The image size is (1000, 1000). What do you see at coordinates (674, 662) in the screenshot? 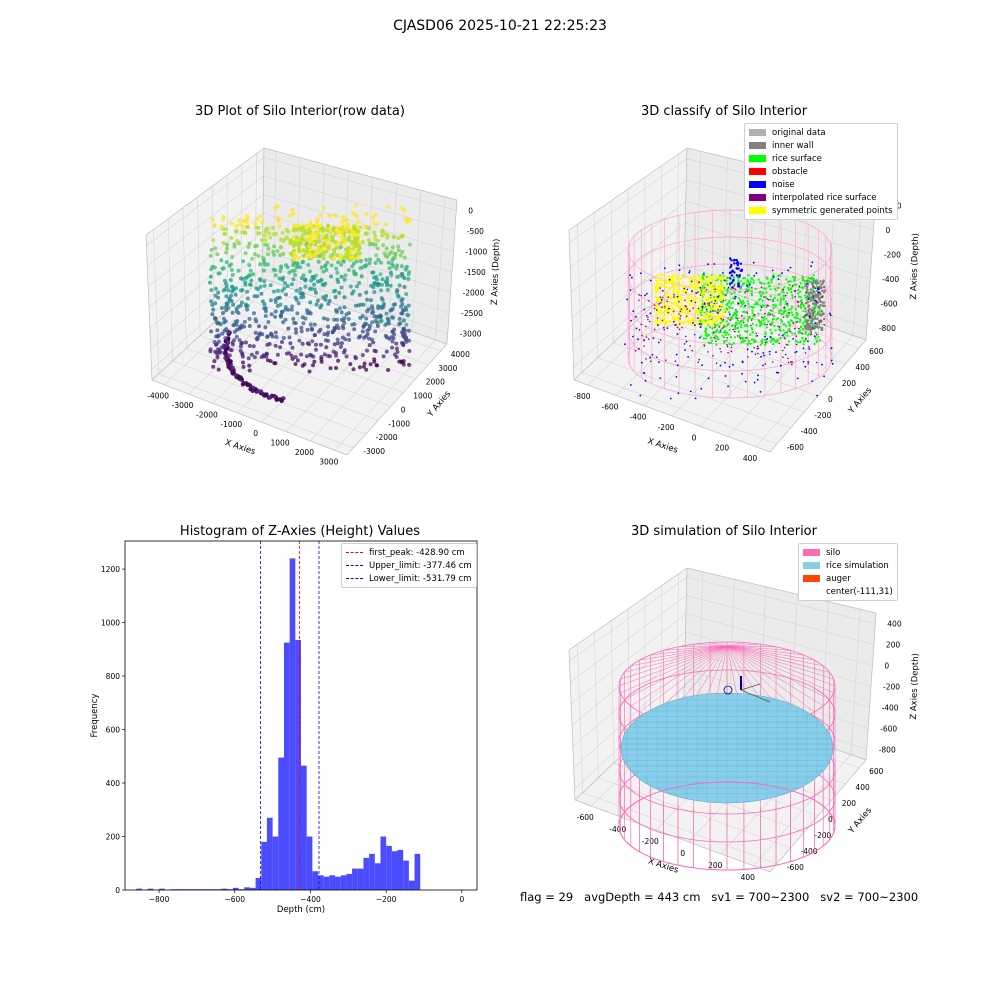
I see `silo-roof-rib` at bounding box center [674, 662].